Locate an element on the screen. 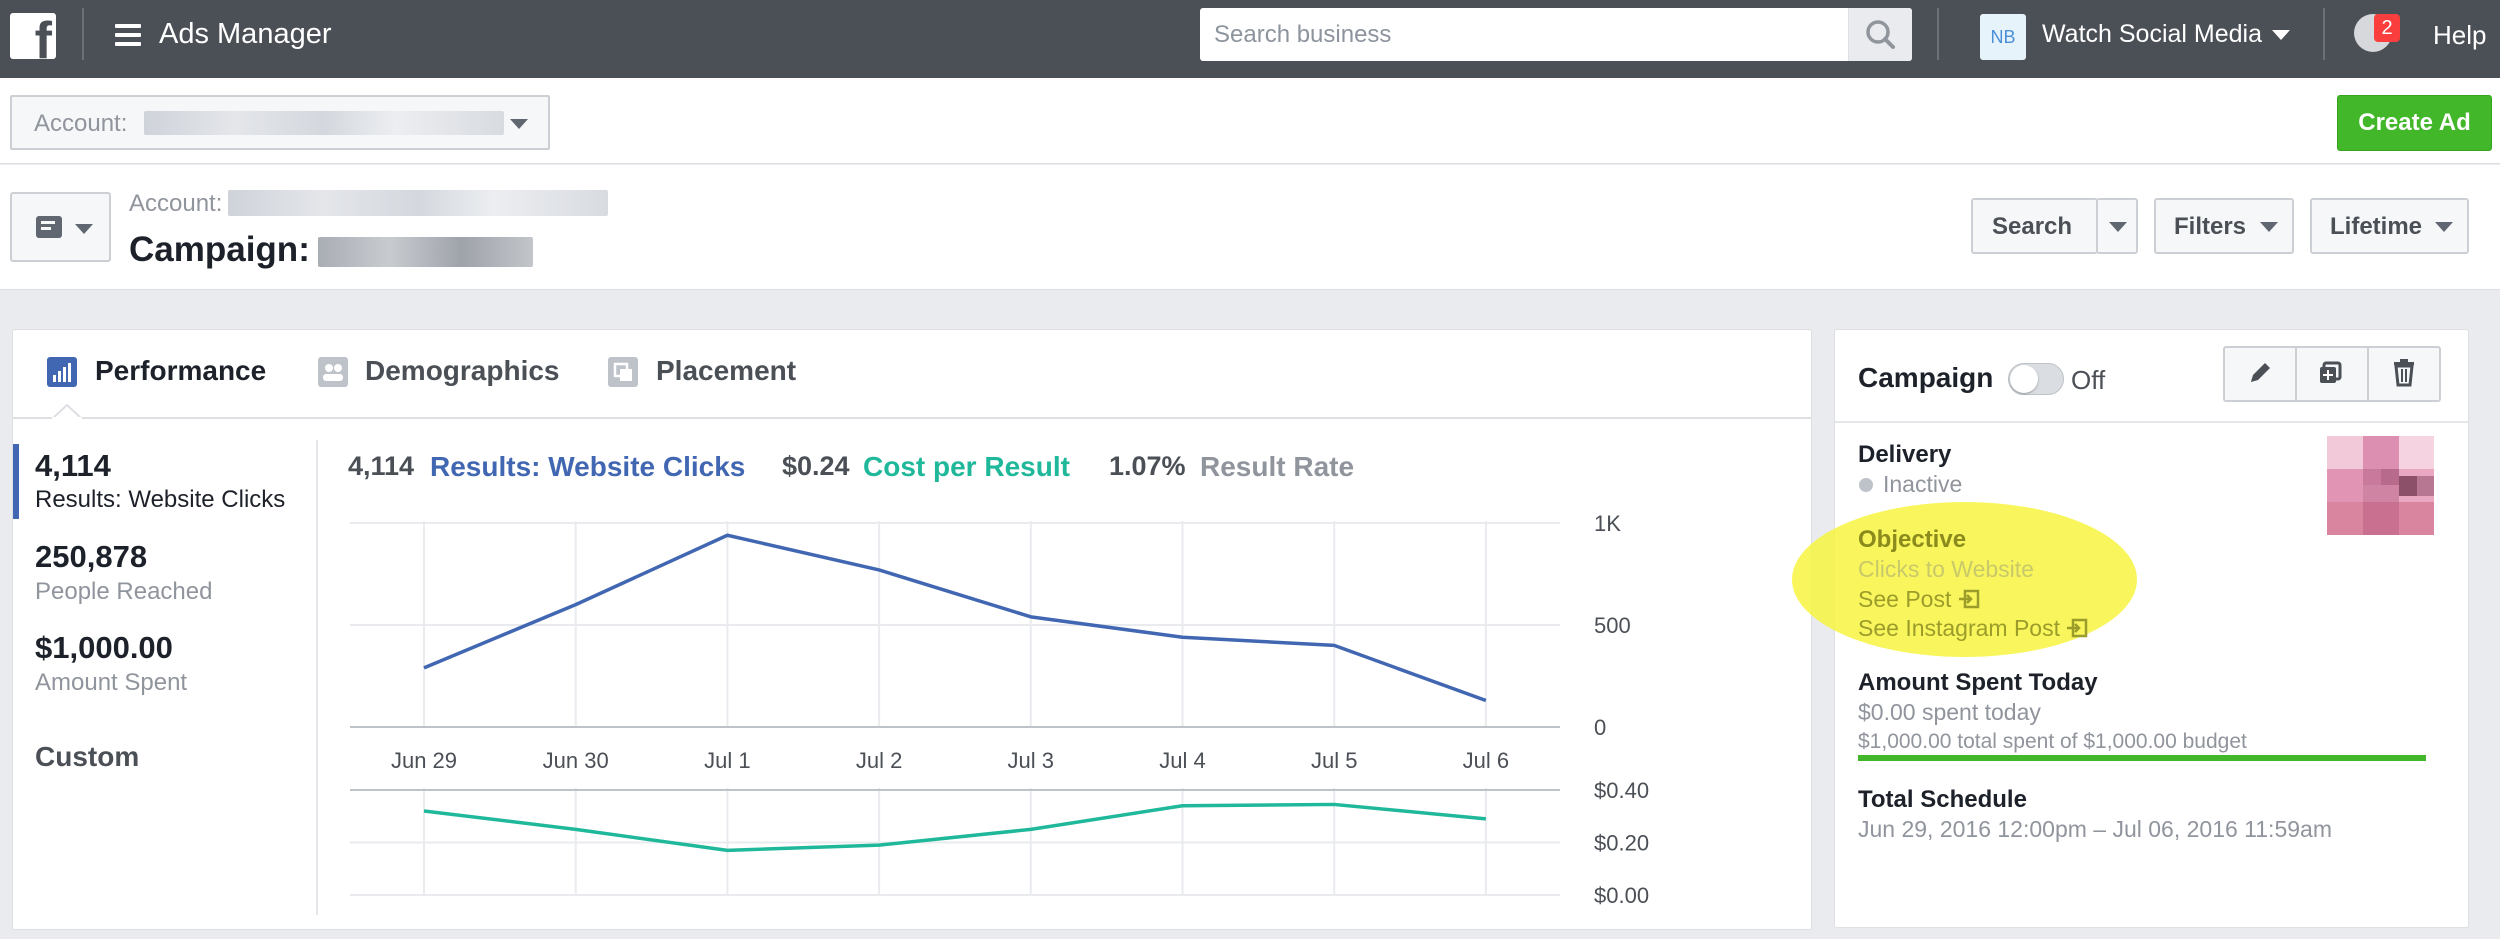 The width and height of the screenshot is (2500, 939). tab-placement: Placement is located at coordinates (726, 370).